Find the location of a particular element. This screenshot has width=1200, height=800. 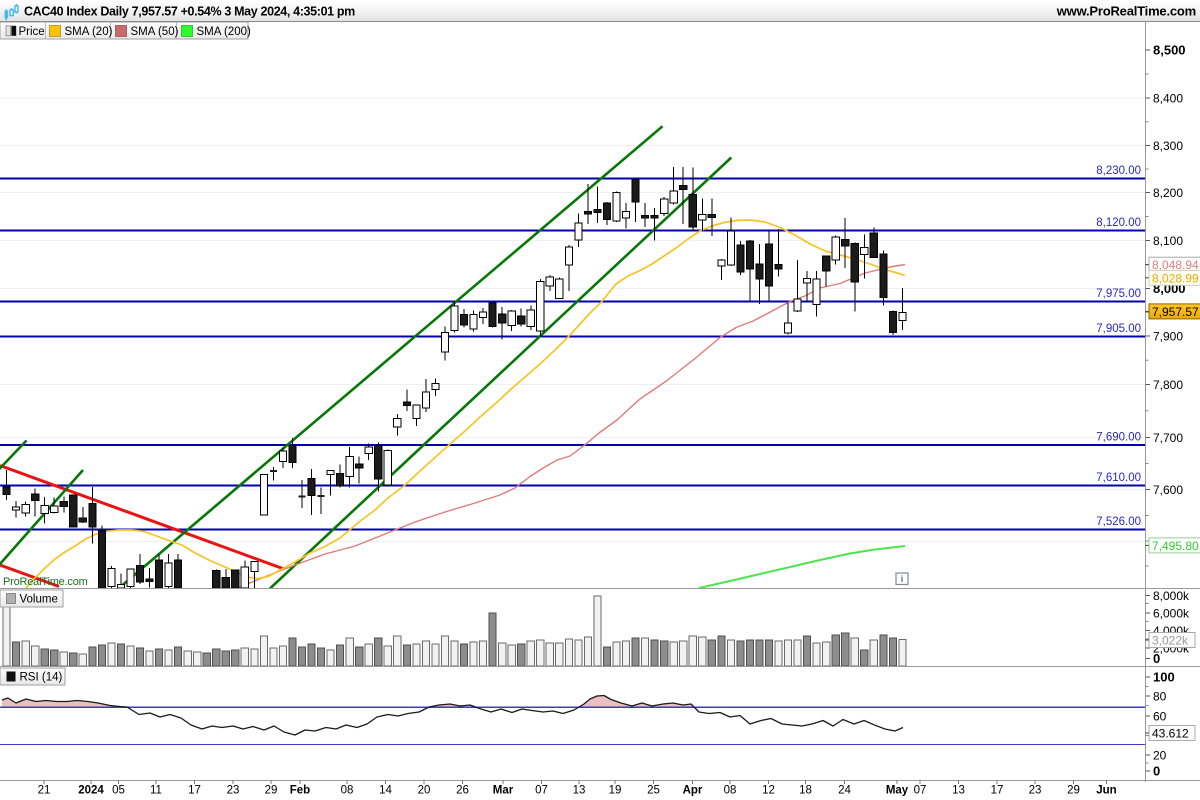

svg-text: 43.612 is located at coordinates (1170, 734).